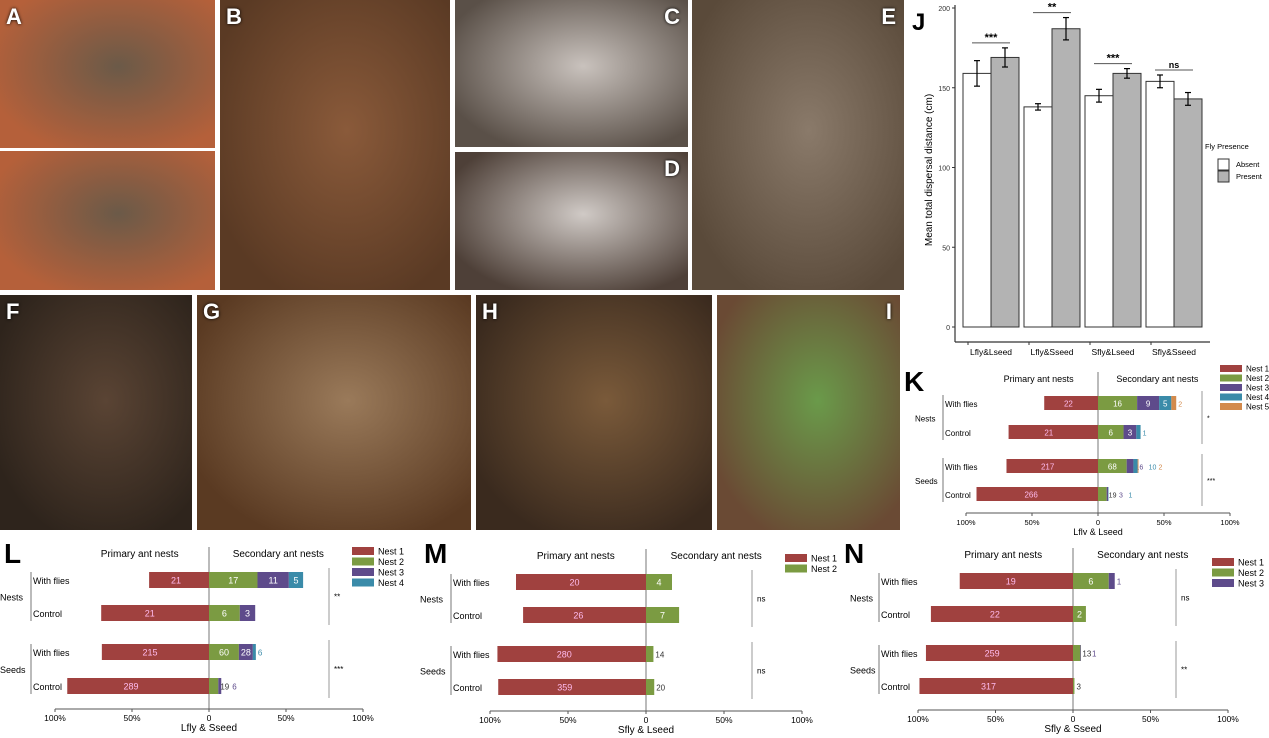 The height and width of the screenshot is (738, 1269). What do you see at coordinates (131, 687) in the screenshot?
I see `bar-count-label: 289` at bounding box center [131, 687].